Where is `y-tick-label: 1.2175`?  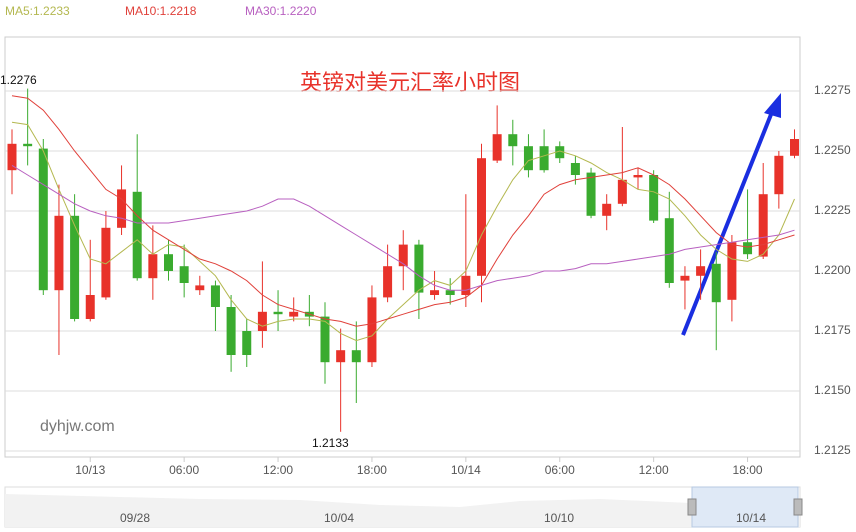 y-tick-label: 1.2175 is located at coordinates (832, 330).